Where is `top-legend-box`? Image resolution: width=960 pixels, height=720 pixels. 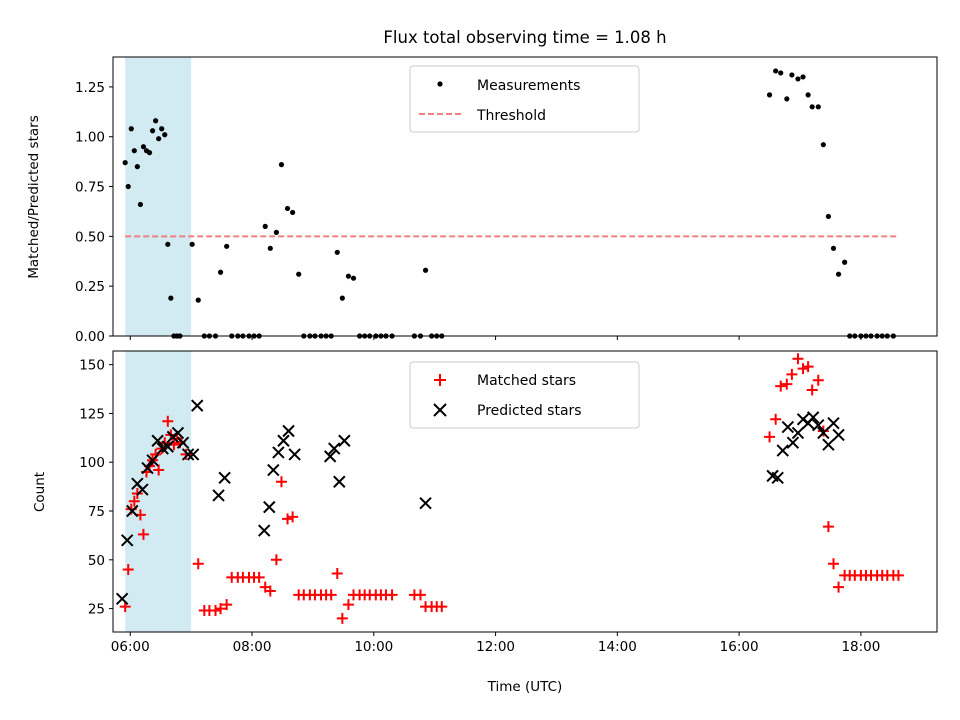 top-legend-box is located at coordinates (524, 99).